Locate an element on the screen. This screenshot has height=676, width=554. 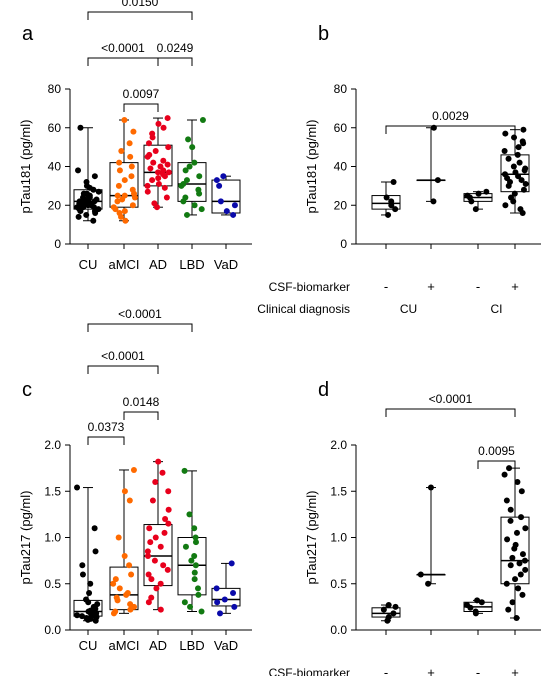
p-value-label: <0.0001 is located at coordinates (123, 356).